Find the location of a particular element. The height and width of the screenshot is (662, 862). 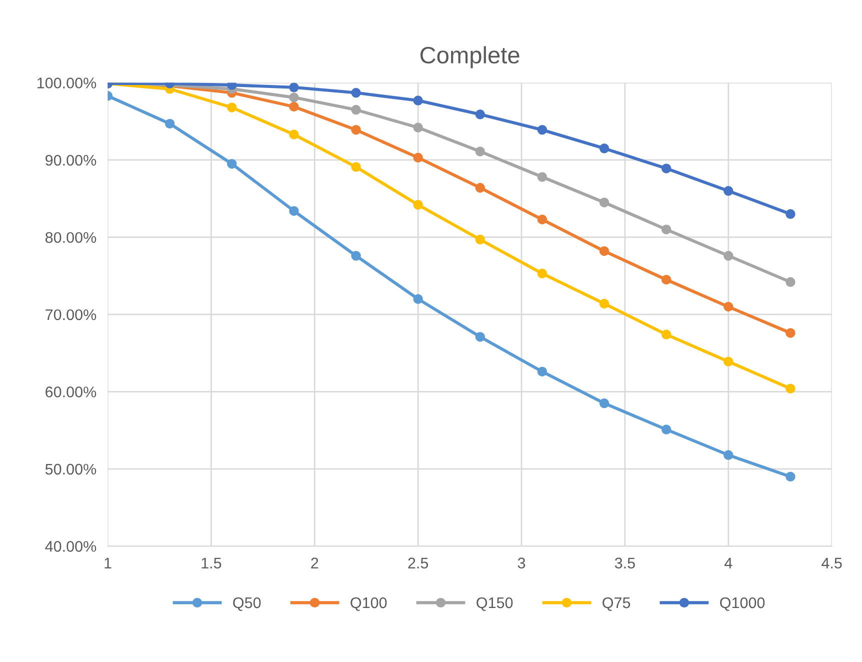

x-tick-label: 2 is located at coordinates (314, 563).